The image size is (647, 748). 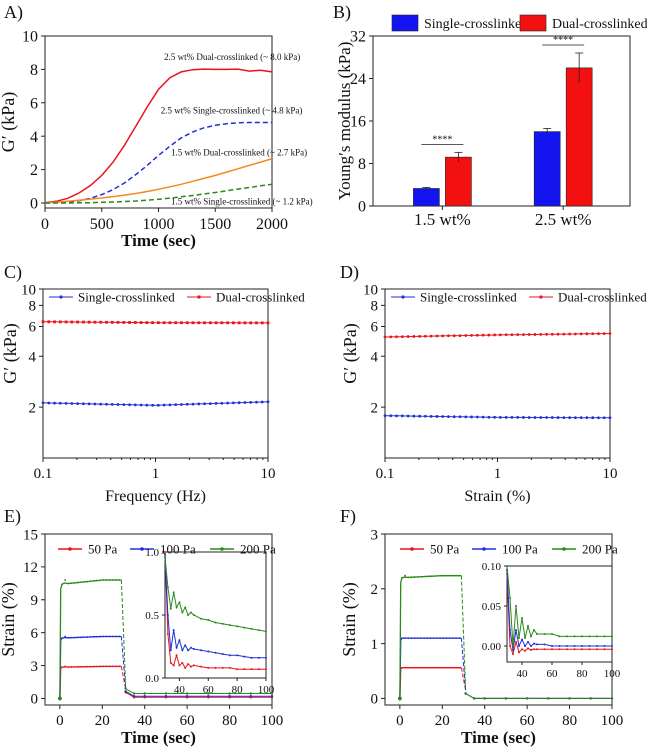 What do you see at coordinates (492, 567) in the screenshot?
I see `y-tick-label: 0.10` at bounding box center [492, 567].